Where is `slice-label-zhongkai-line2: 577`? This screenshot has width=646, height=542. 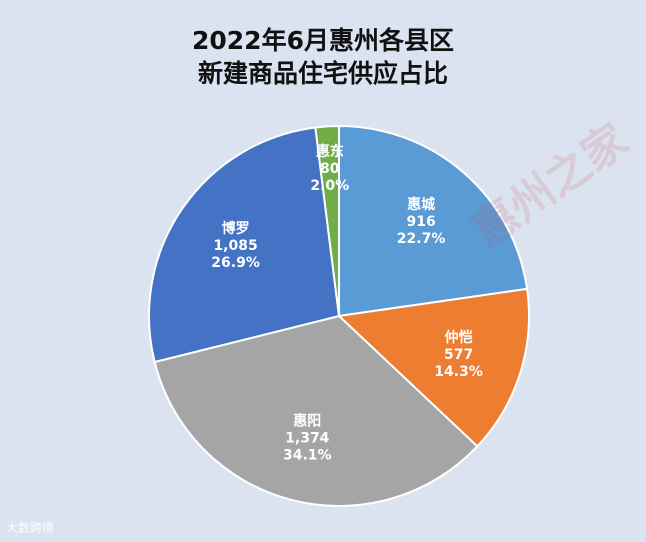 slice-label-zhongkai-line2: 577 is located at coordinates (458, 355).